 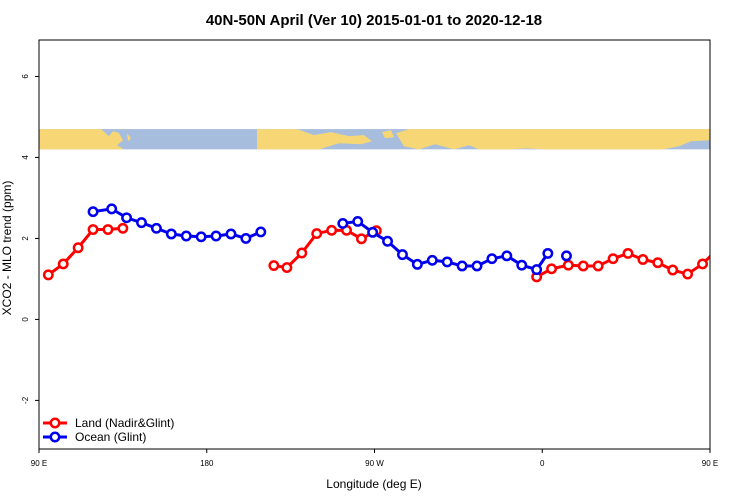 I want to click on y-tick-label: 6, so click(x=25, y=76).